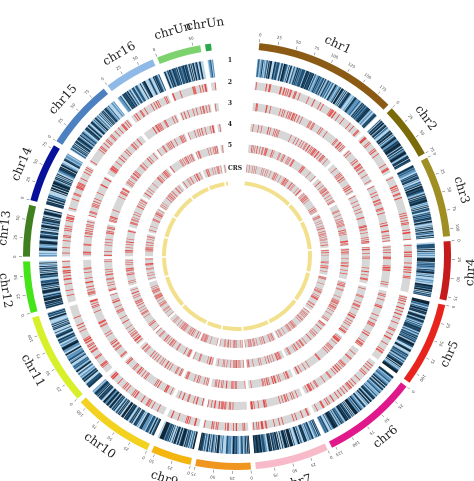 This screenshot has height=481, width=474. Describe the element at coordinates (151, 269) in the screenshot. I see `track-5-background` at that location.